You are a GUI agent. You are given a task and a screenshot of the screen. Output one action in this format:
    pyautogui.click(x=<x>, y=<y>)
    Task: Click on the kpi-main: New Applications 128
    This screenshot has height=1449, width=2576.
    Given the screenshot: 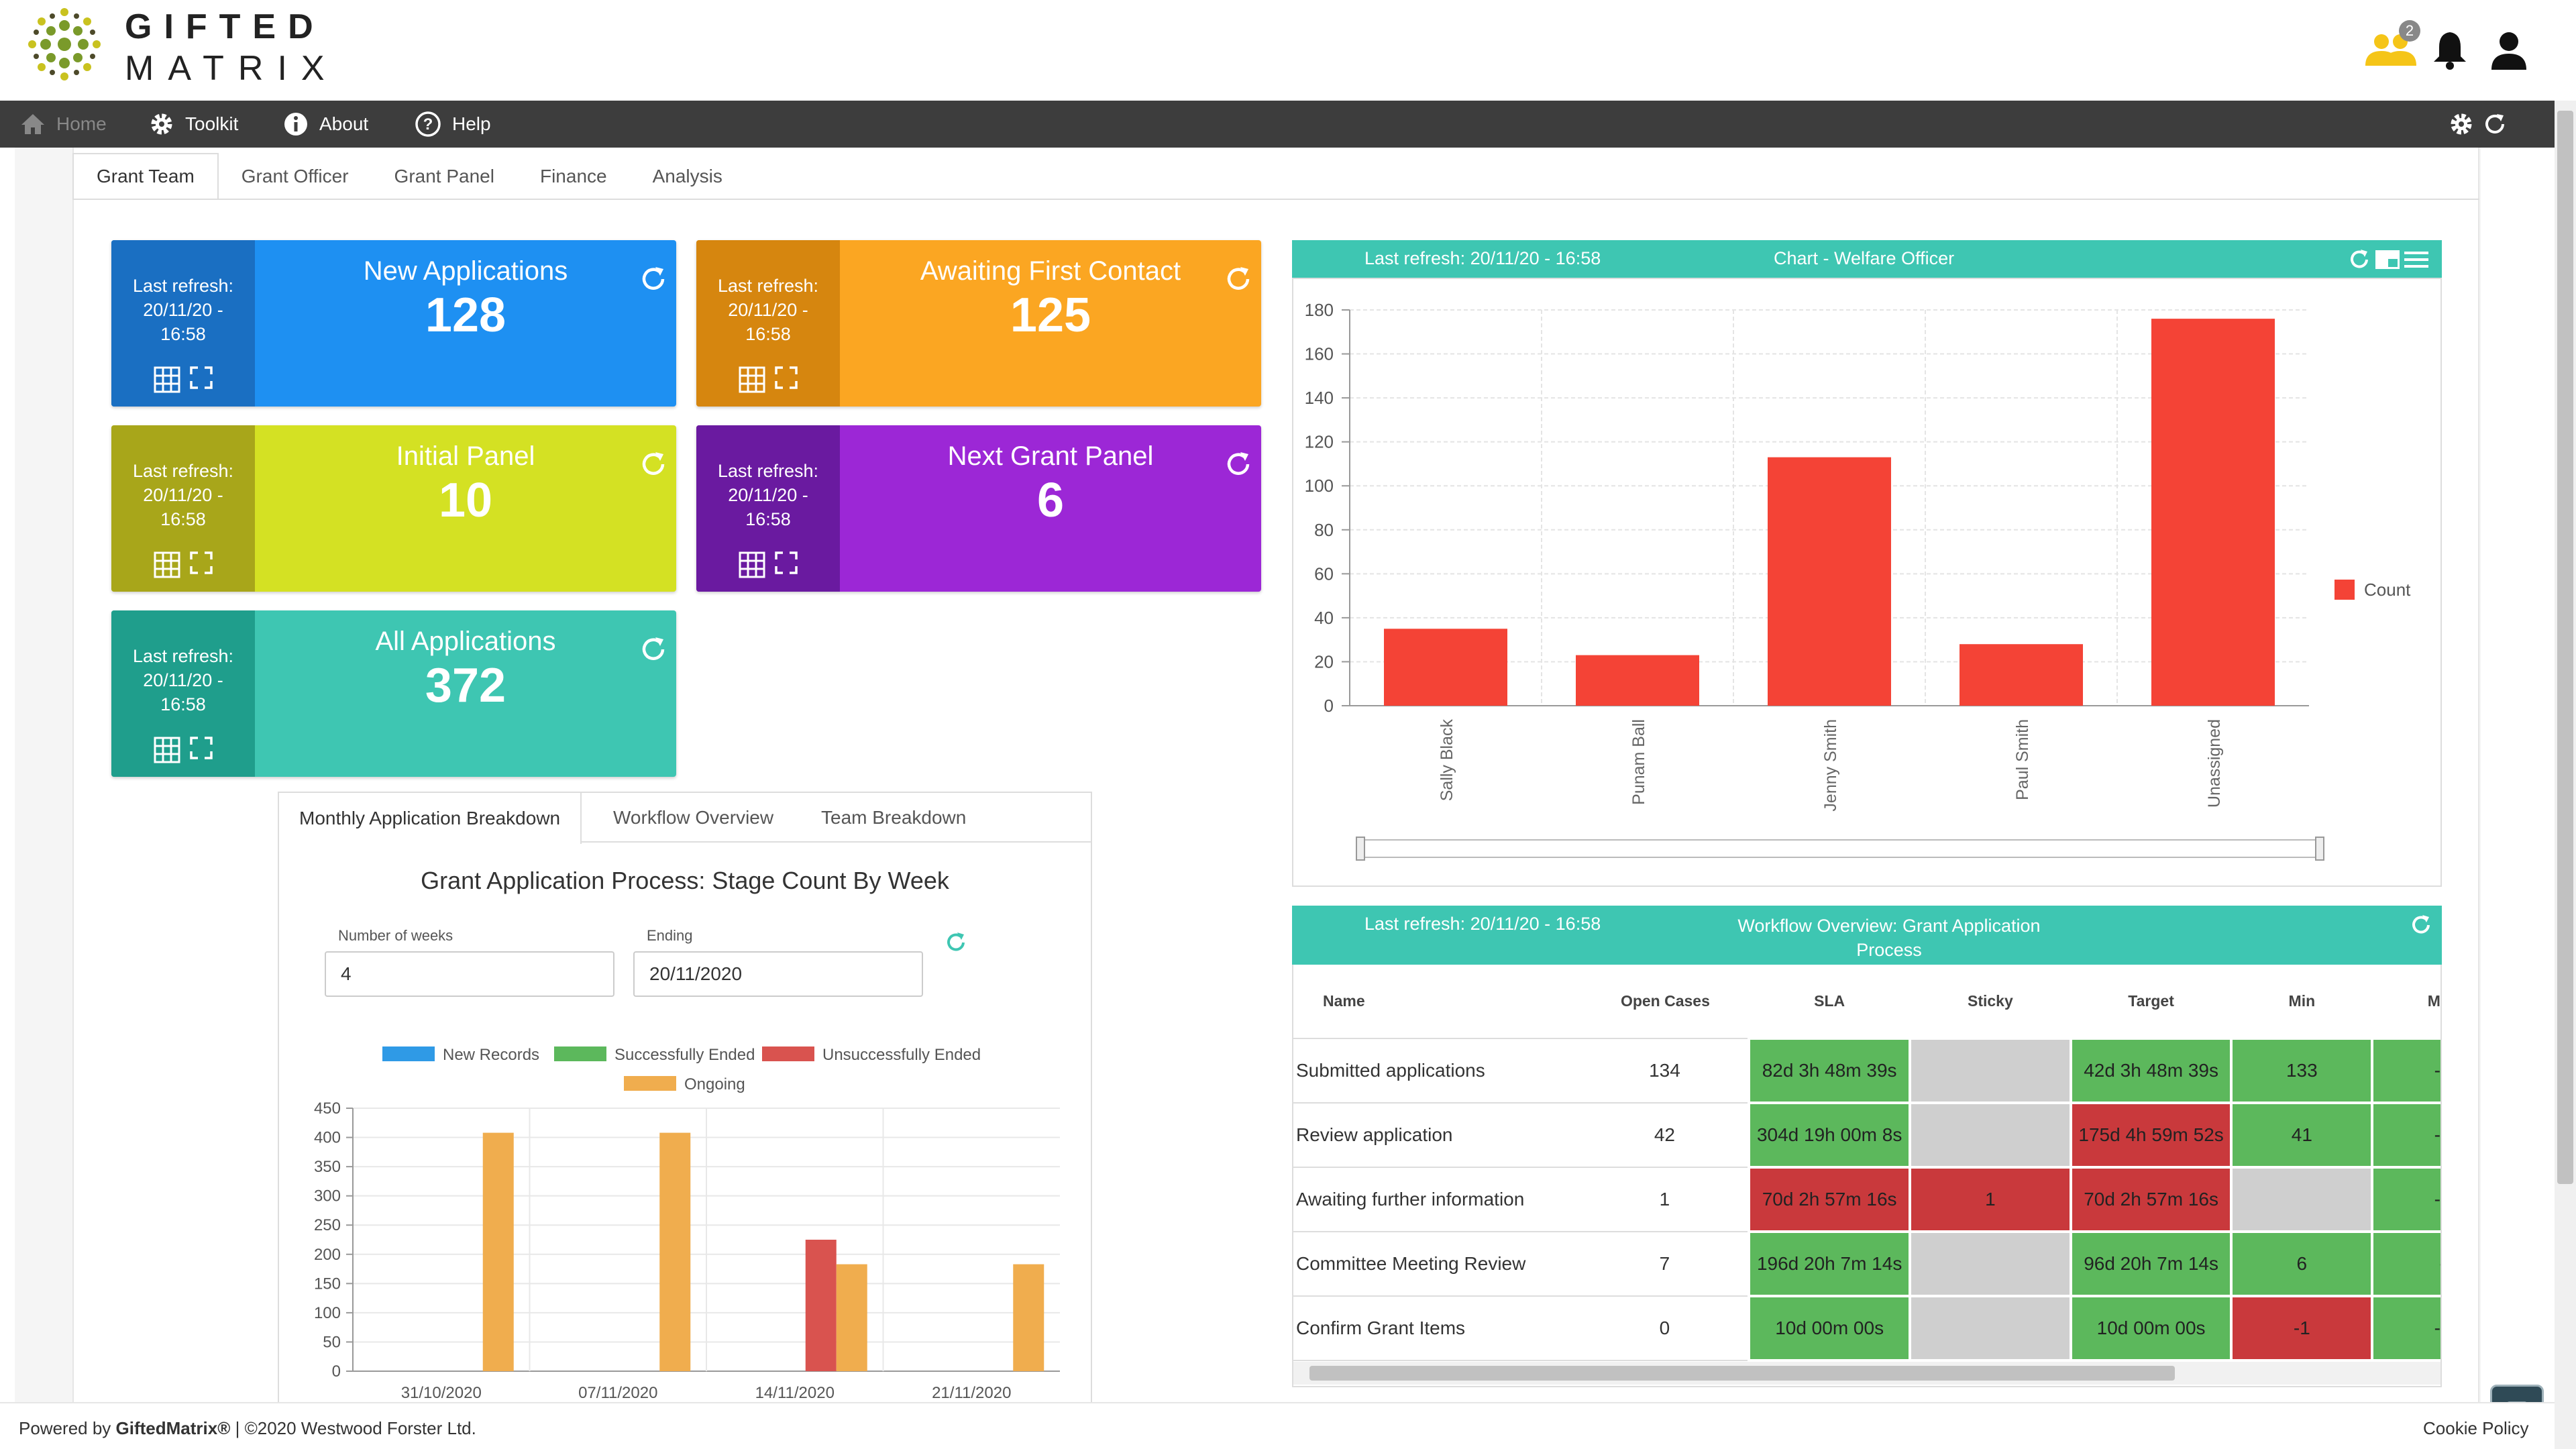 What is the action you would take?
    pyautogui.click(x=465, y=323)
    